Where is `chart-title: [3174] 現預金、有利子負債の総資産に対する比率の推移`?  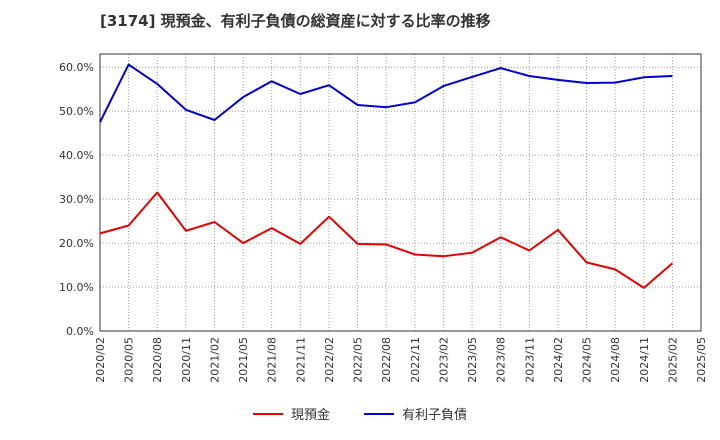
chart-title: [3174] 現預金、有利子負債の総資産に対する比率の推移 is located at coordinates (295, 21).